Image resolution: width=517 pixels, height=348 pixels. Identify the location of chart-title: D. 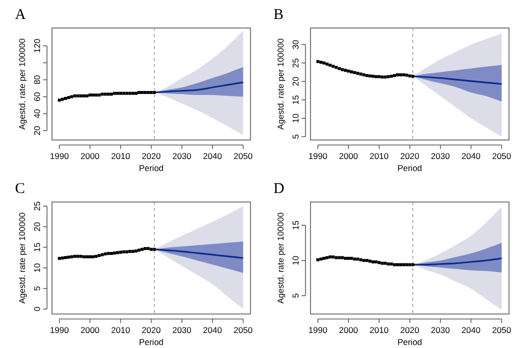
(279, 189).